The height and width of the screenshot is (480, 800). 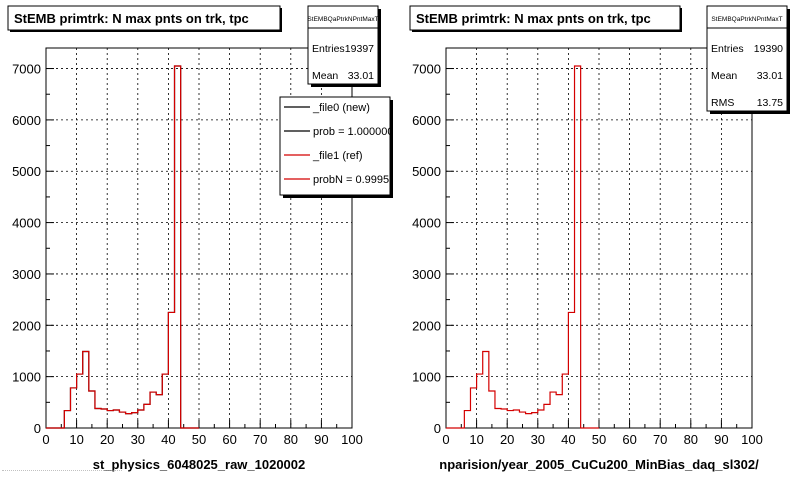 What do you see at coordinates (357, 180) in the screenshot?
I see `legend-label: probN = 0.999597` at bounding box center [357, 180].